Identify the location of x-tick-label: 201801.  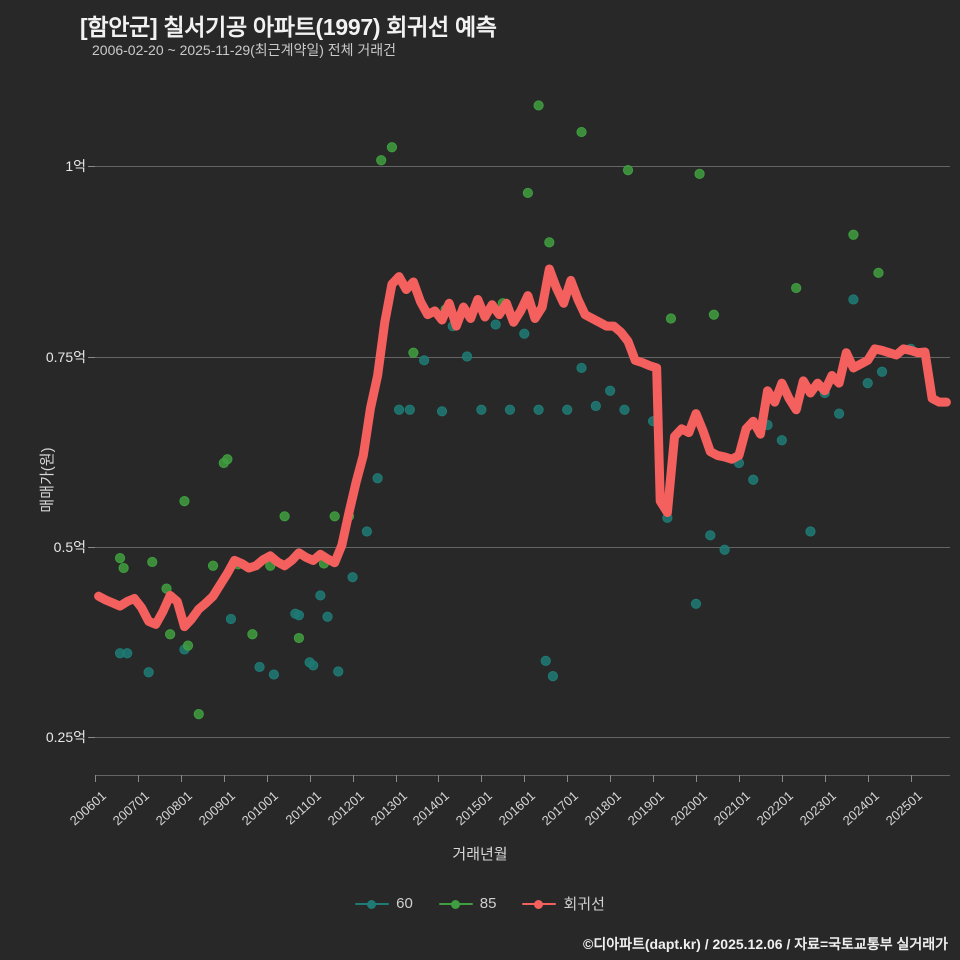
(603, 808).